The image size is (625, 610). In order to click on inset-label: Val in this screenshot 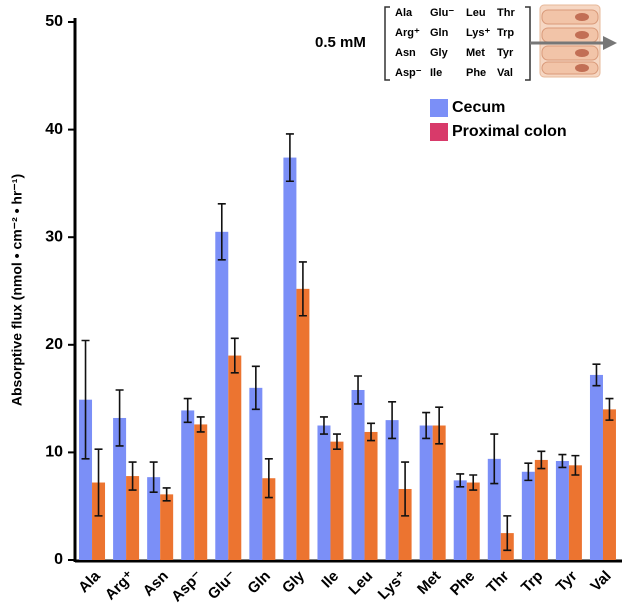, I will do `click(505, 73)`.